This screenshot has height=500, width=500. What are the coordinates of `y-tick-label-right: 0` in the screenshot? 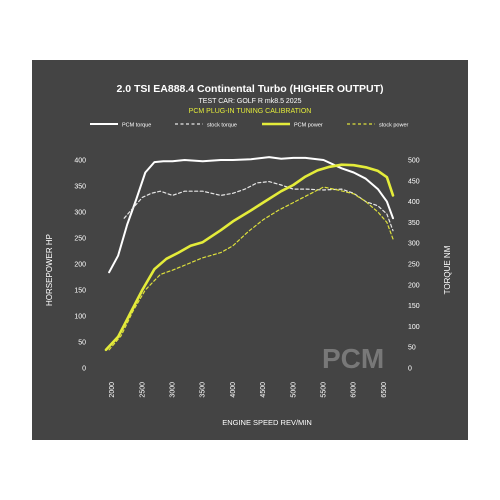 It's located at (410, 369).